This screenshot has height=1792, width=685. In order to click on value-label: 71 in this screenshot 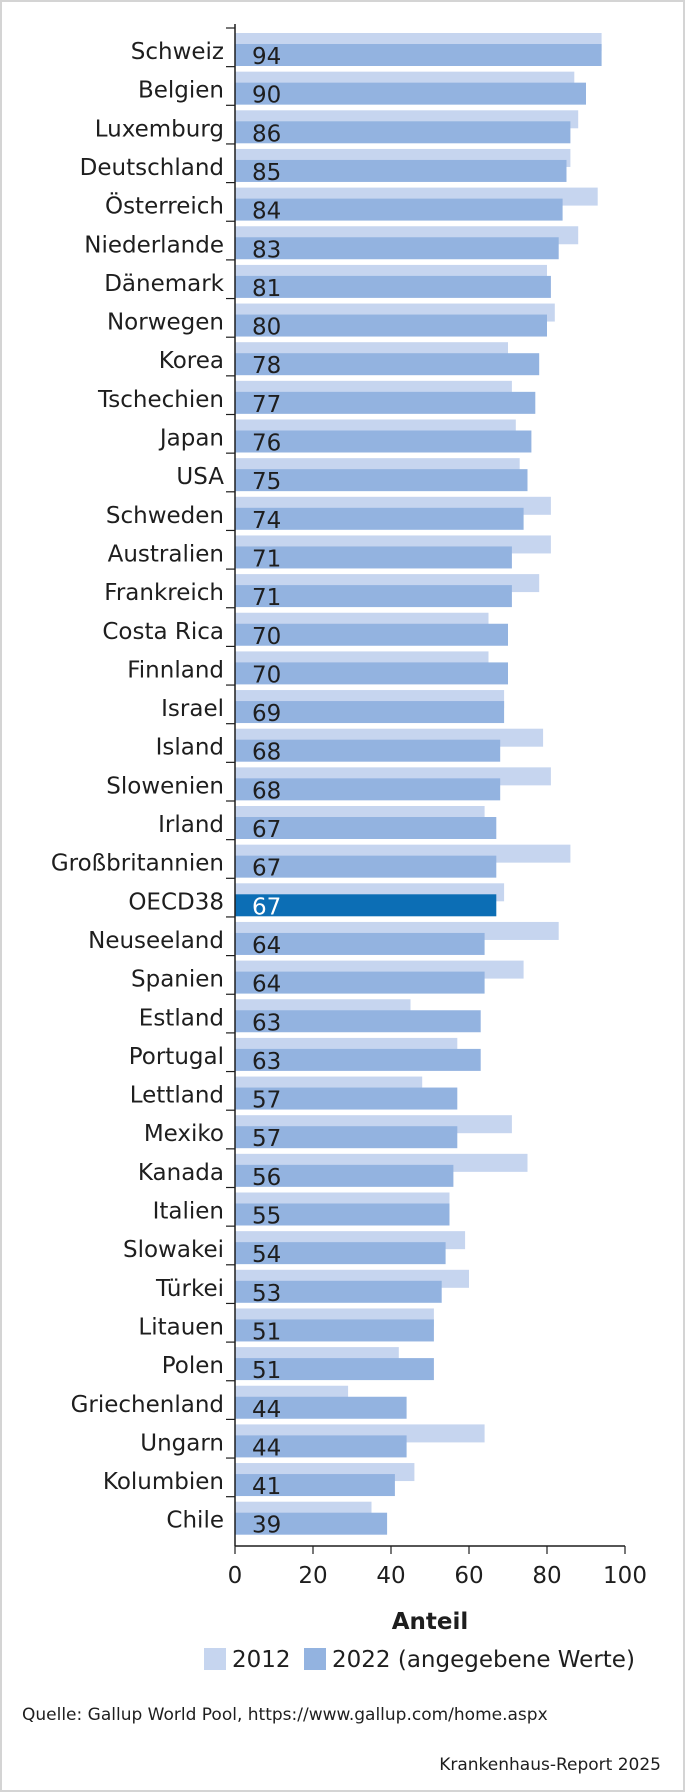, I will do `click(266, 598)`.